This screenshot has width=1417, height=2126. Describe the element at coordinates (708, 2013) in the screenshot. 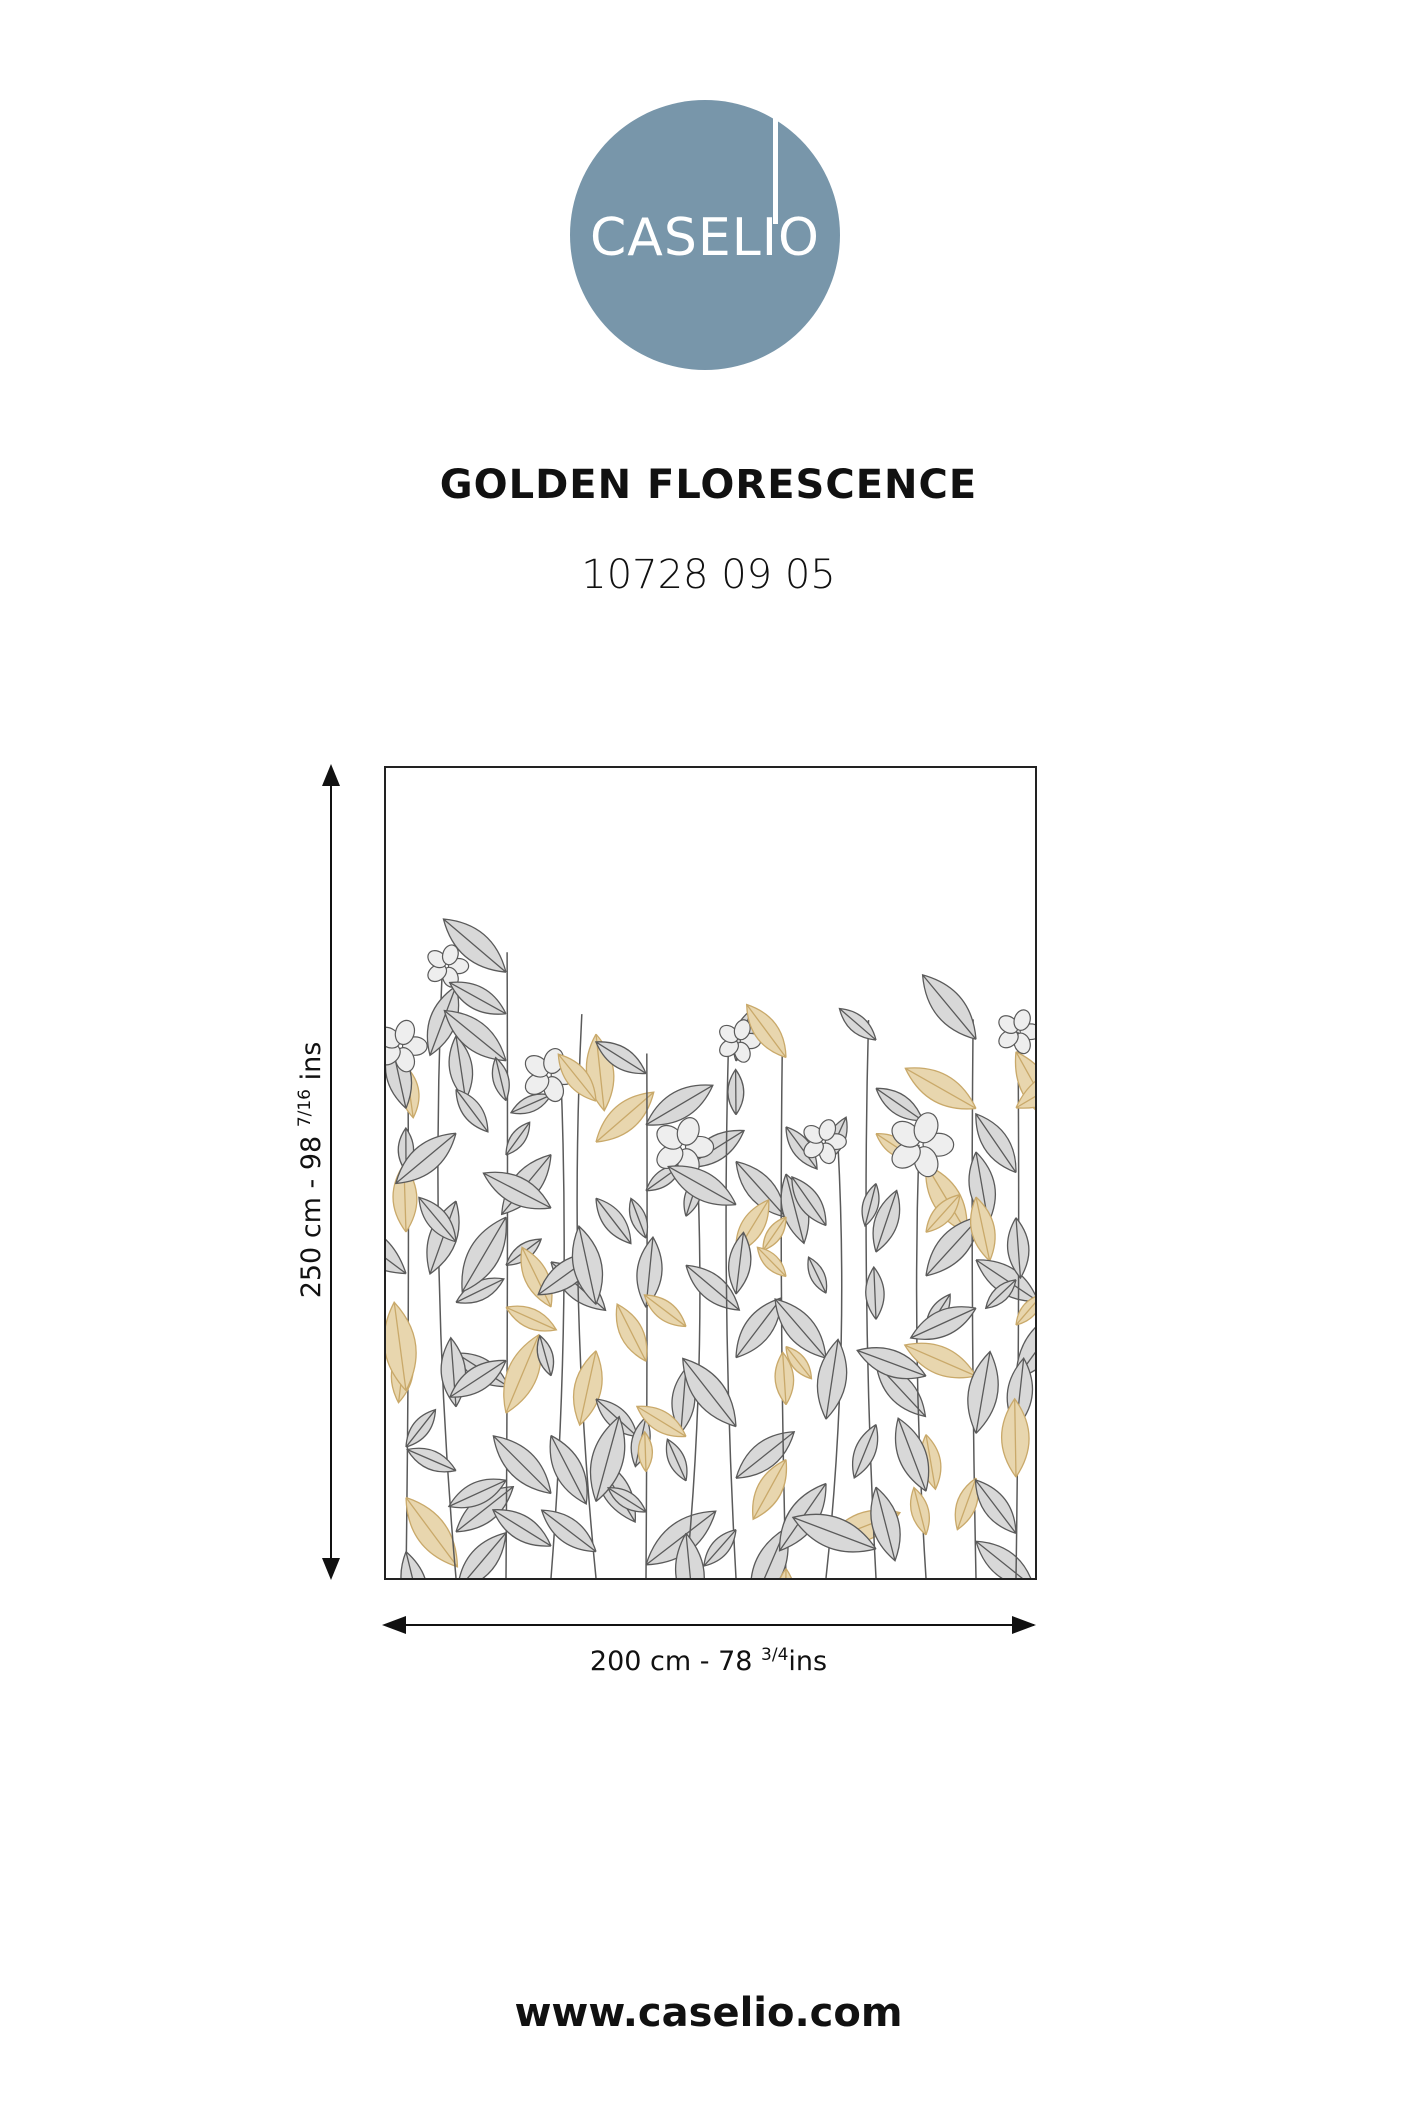

I see `website-url: www.caselio.com` at that location.